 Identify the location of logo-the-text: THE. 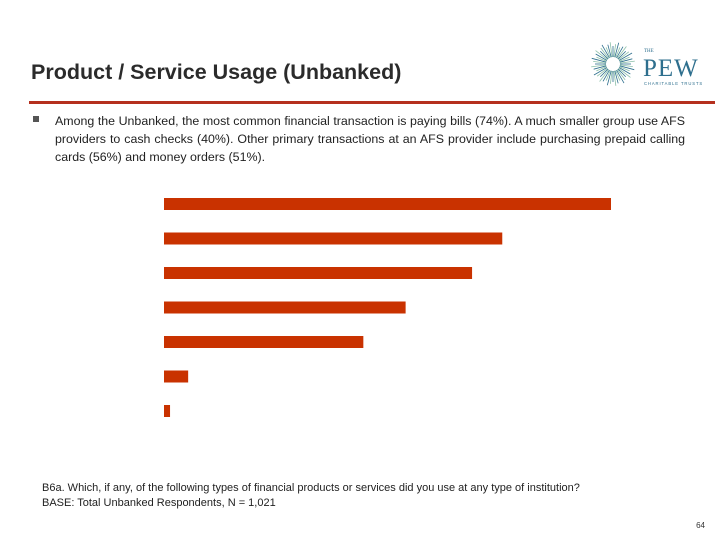
(649, 51).